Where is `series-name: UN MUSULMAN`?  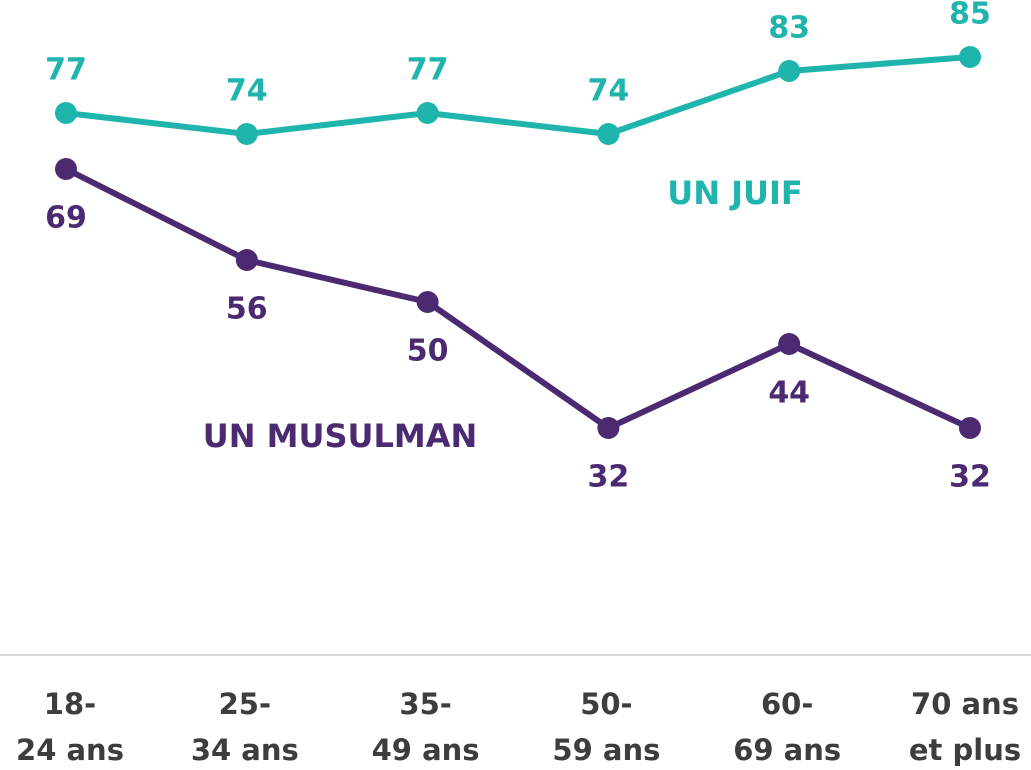 series-name: UN MUSULMAN is located at coordinates (340, 436).